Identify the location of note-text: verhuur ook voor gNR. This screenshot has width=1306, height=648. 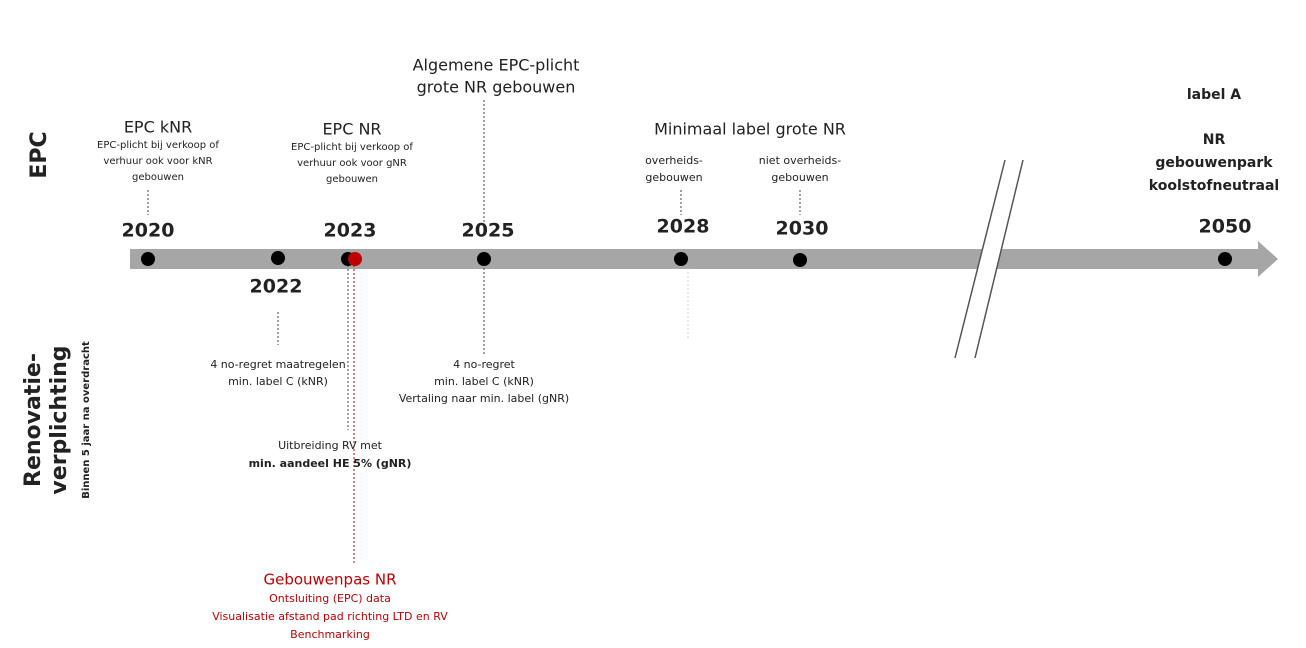
(352, 163).